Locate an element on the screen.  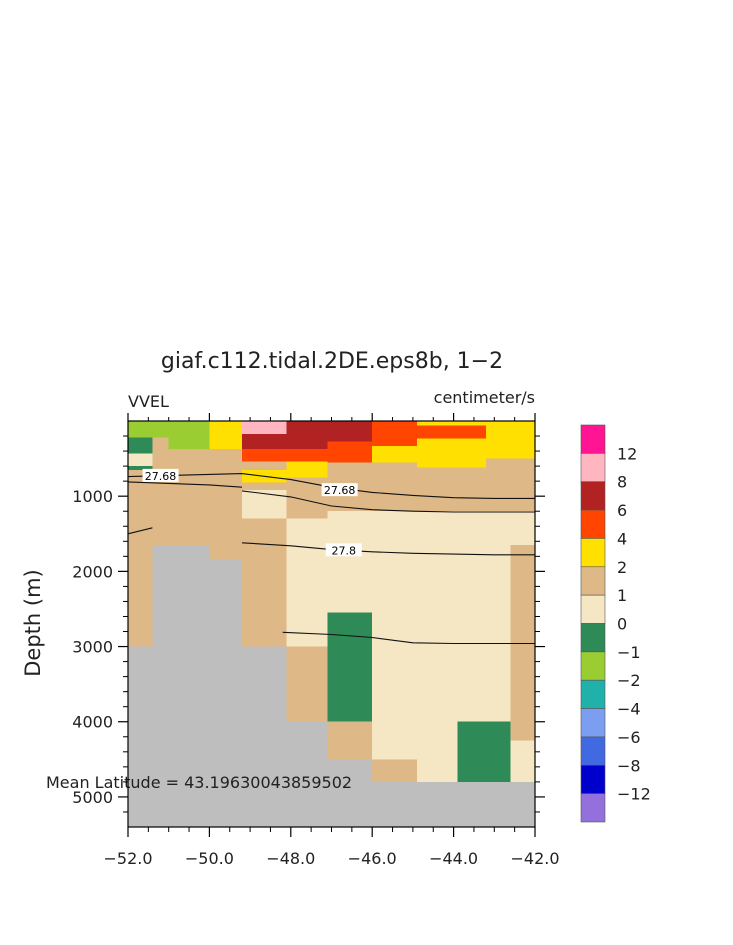
contour-labels: 27.68 27.68 27.8 is located at coordinates (252, 512).